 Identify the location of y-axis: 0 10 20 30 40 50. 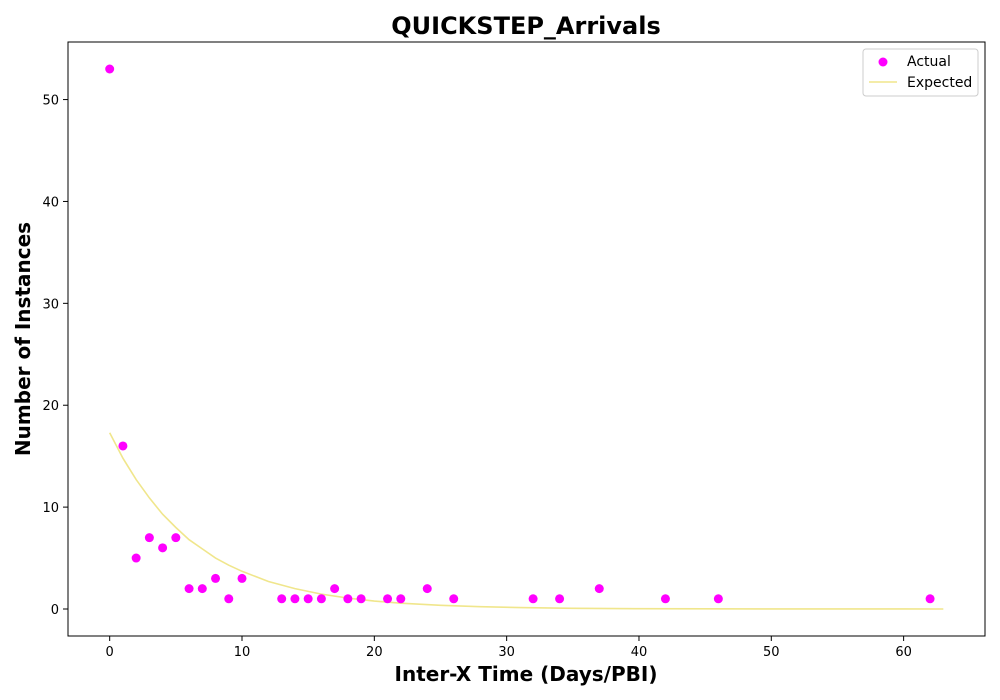
(55, 356).